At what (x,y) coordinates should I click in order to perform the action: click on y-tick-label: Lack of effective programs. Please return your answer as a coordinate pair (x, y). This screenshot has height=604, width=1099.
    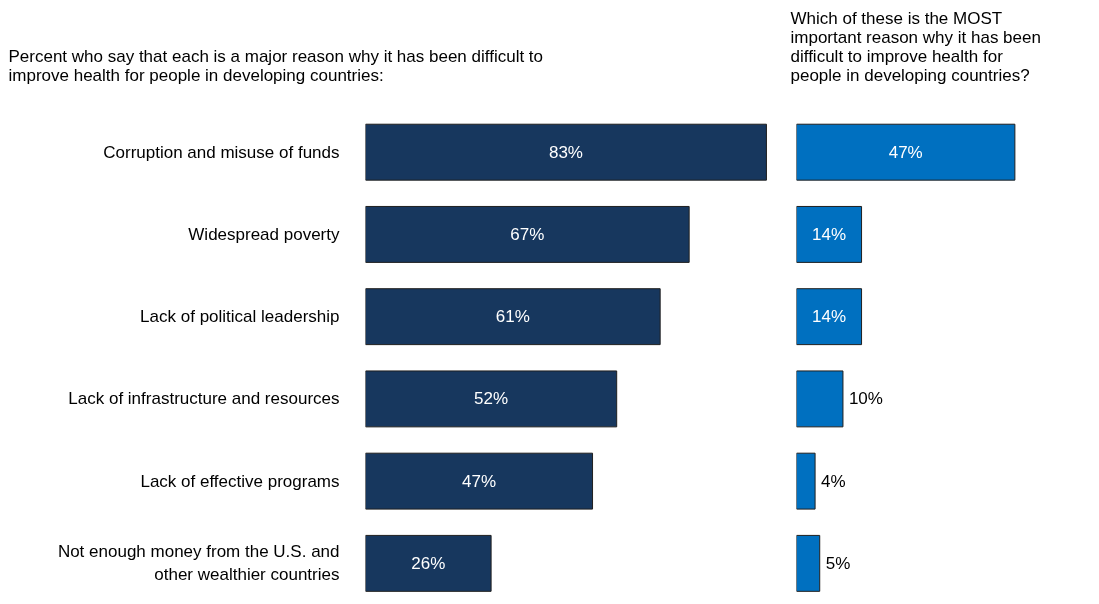
    Looking at the image, I should click on (240, 481).